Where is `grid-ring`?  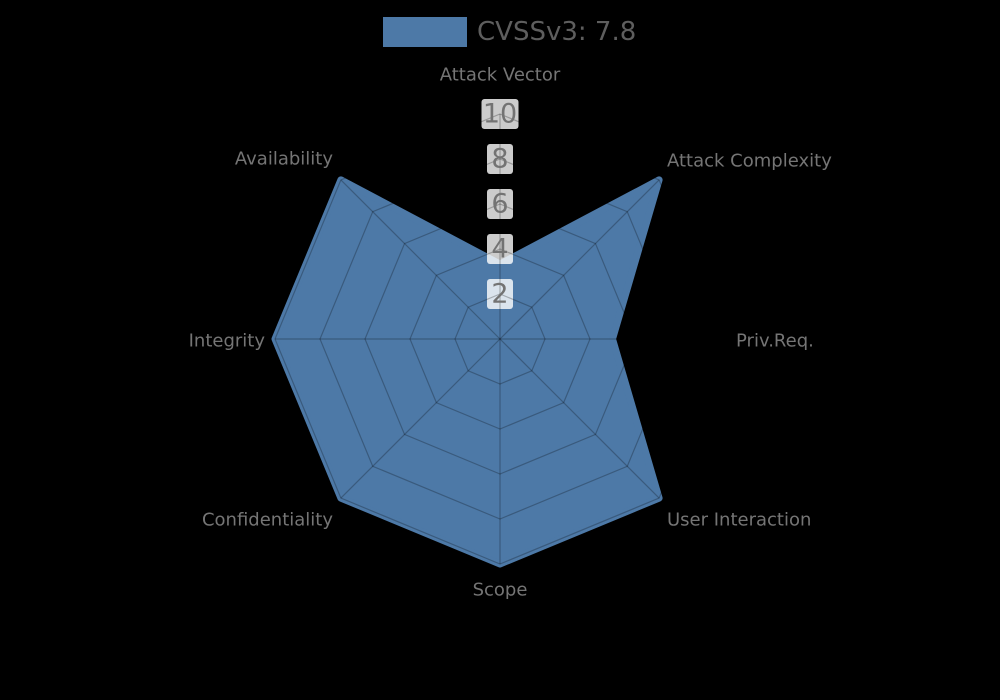
grid-ring is located at coordinates (500, 339).